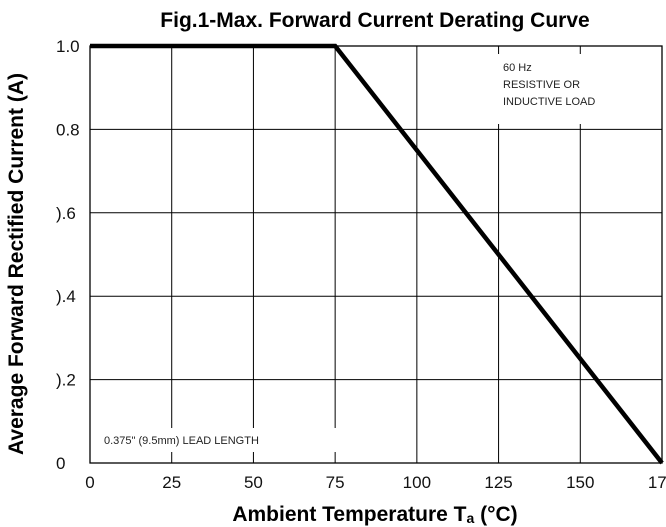  I want to click on y-tick-label: ).4, so click(66, 296).